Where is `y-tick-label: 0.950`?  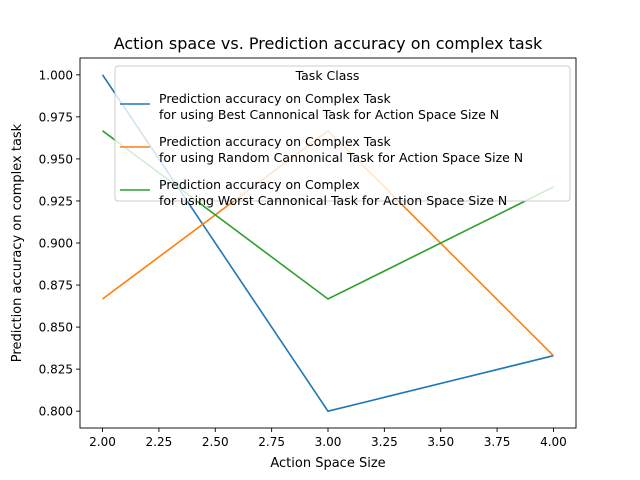 y-tick-label: 0.950 is located at coordinates (56, 159).